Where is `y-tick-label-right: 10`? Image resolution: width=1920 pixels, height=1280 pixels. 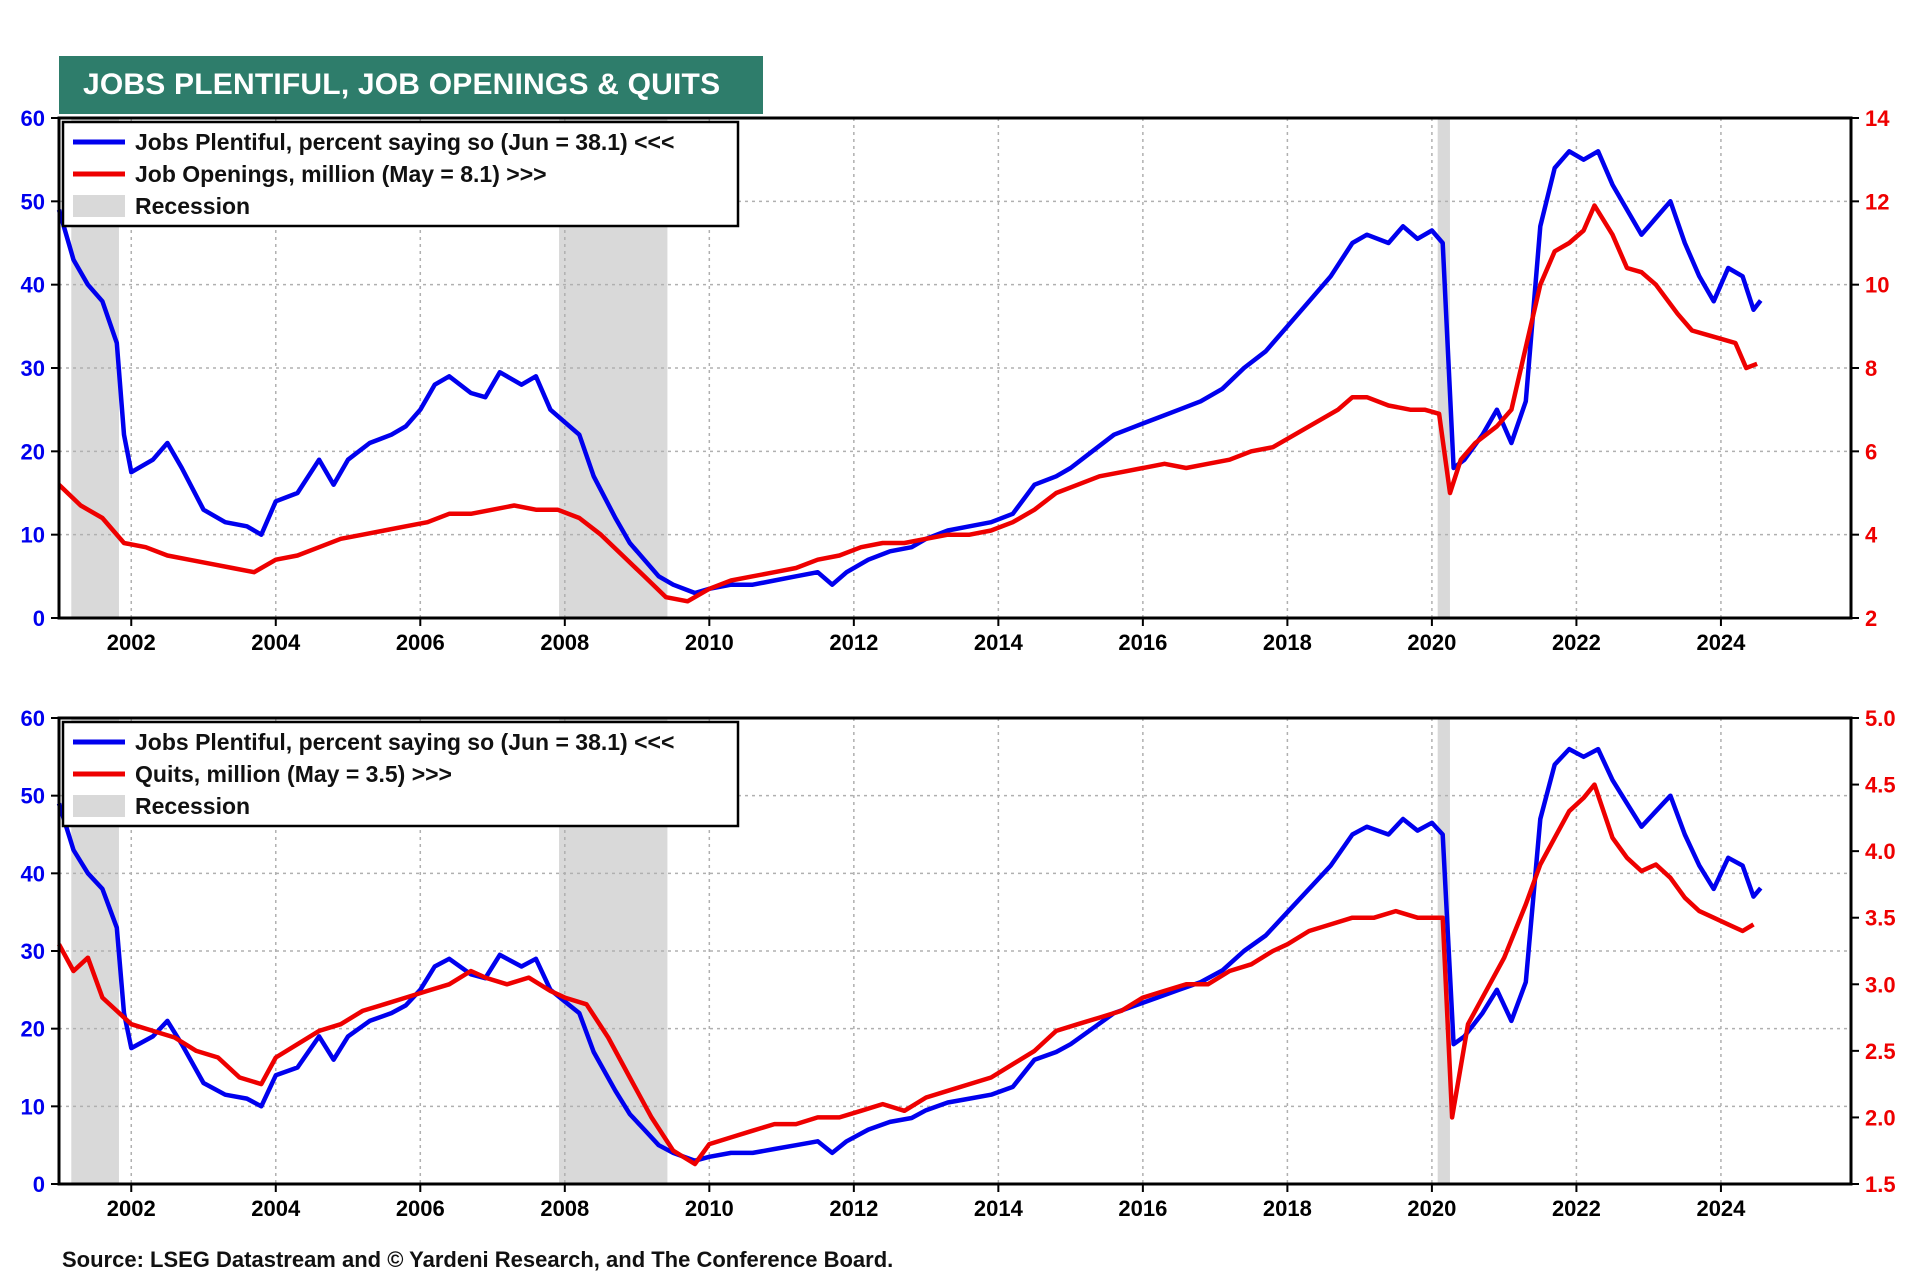
y-tick-label-right: 10 is located at coordinates (1877, 285).